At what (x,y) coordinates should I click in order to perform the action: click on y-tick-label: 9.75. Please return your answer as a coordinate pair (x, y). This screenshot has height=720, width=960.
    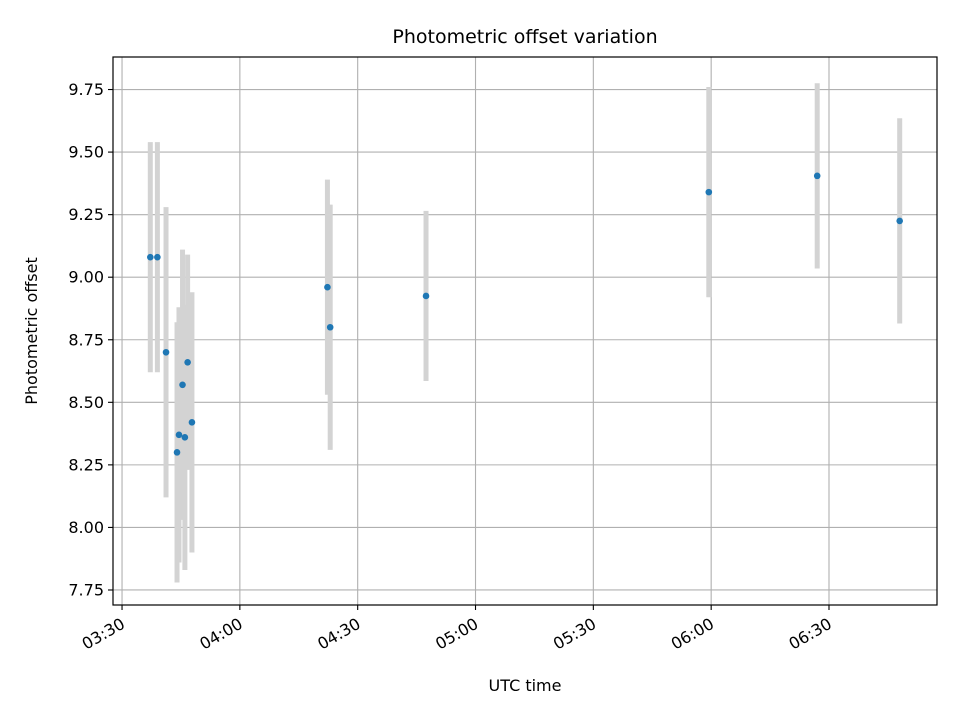
    Looking at the image, I should click on (86, 89).